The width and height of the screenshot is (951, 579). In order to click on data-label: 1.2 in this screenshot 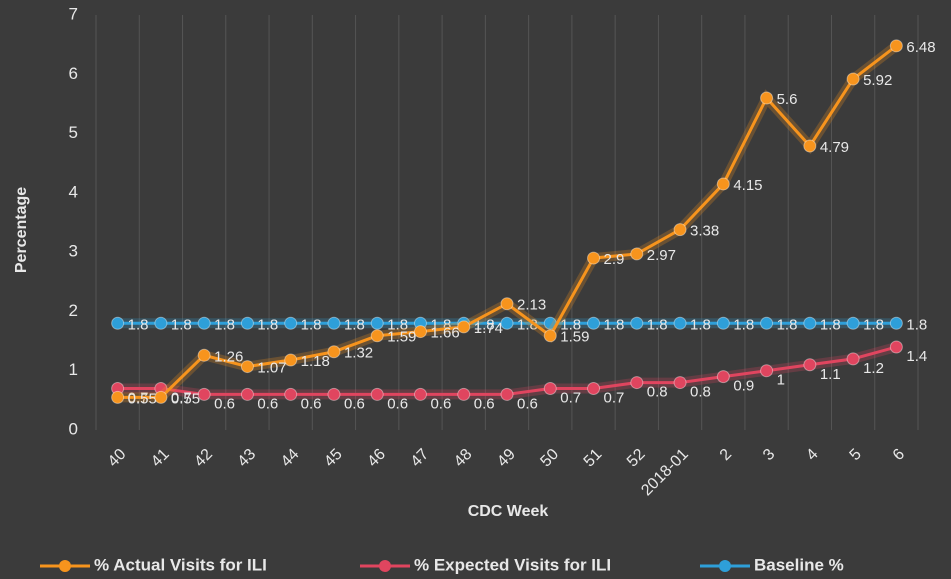, I will do `click(873, 368)`.